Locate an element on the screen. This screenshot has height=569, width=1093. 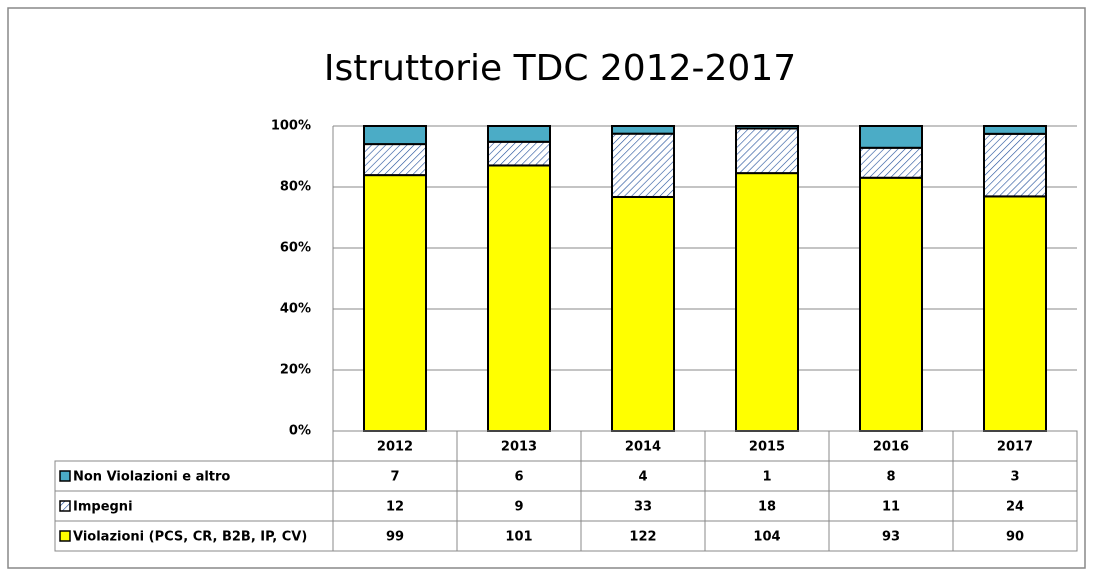
y-tick-label: 20% is located at coordinates (295, 370).